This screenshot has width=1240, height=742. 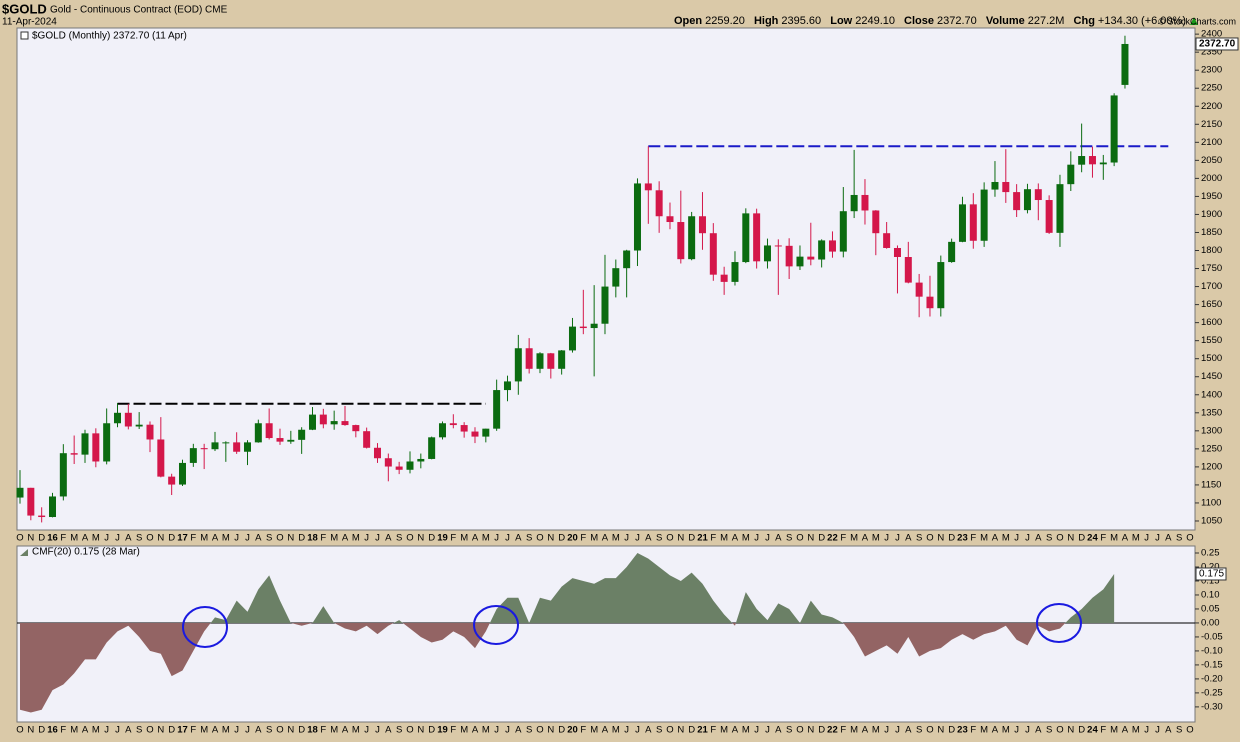 What do you see at coordinates (182, 730) in the screenshot?
I see `x-tick-label: 17` at bounding box center [182, 730].